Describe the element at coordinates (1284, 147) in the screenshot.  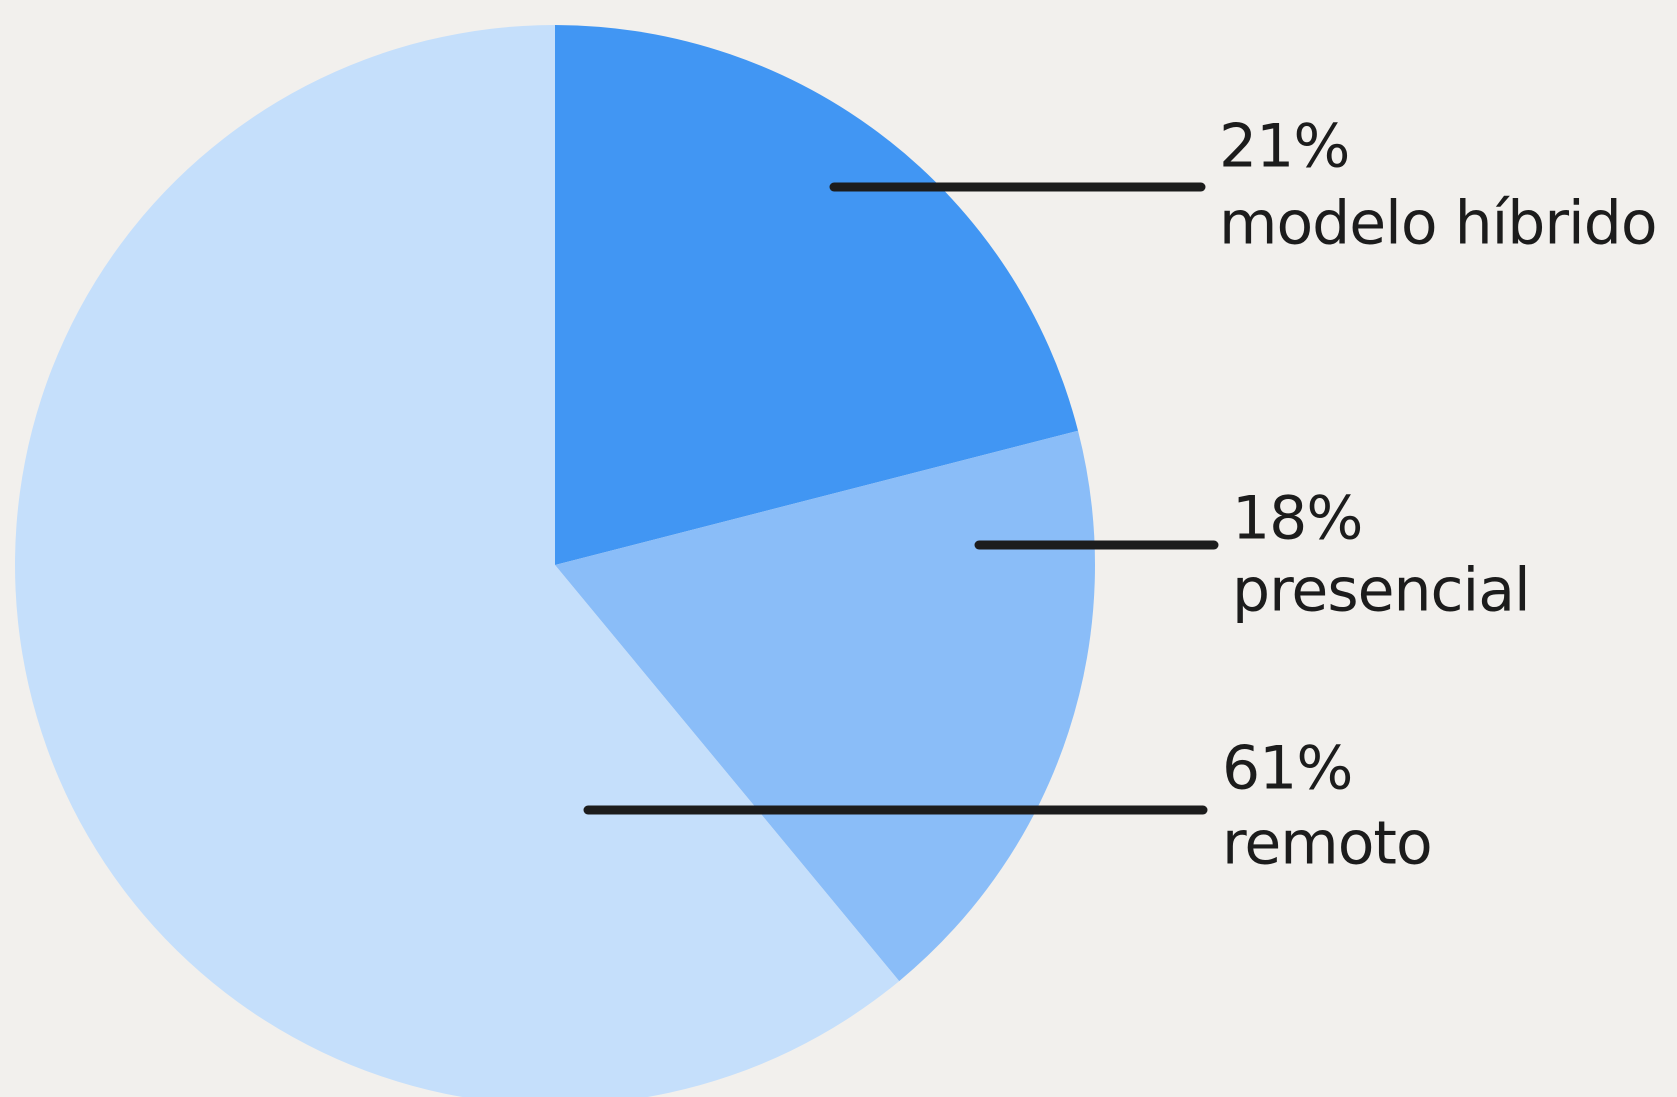
I see `value-label: 21%` at that location.